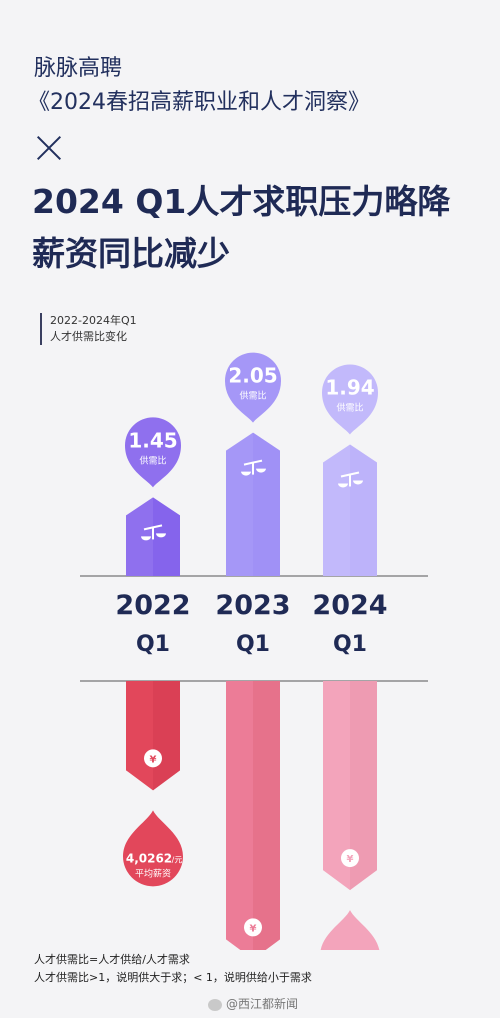 This screenshot has width=500, height=1018. Describe the element at coordinates (152, 440) in the screenshot. I see `ratio-value: 1.45` at that location.